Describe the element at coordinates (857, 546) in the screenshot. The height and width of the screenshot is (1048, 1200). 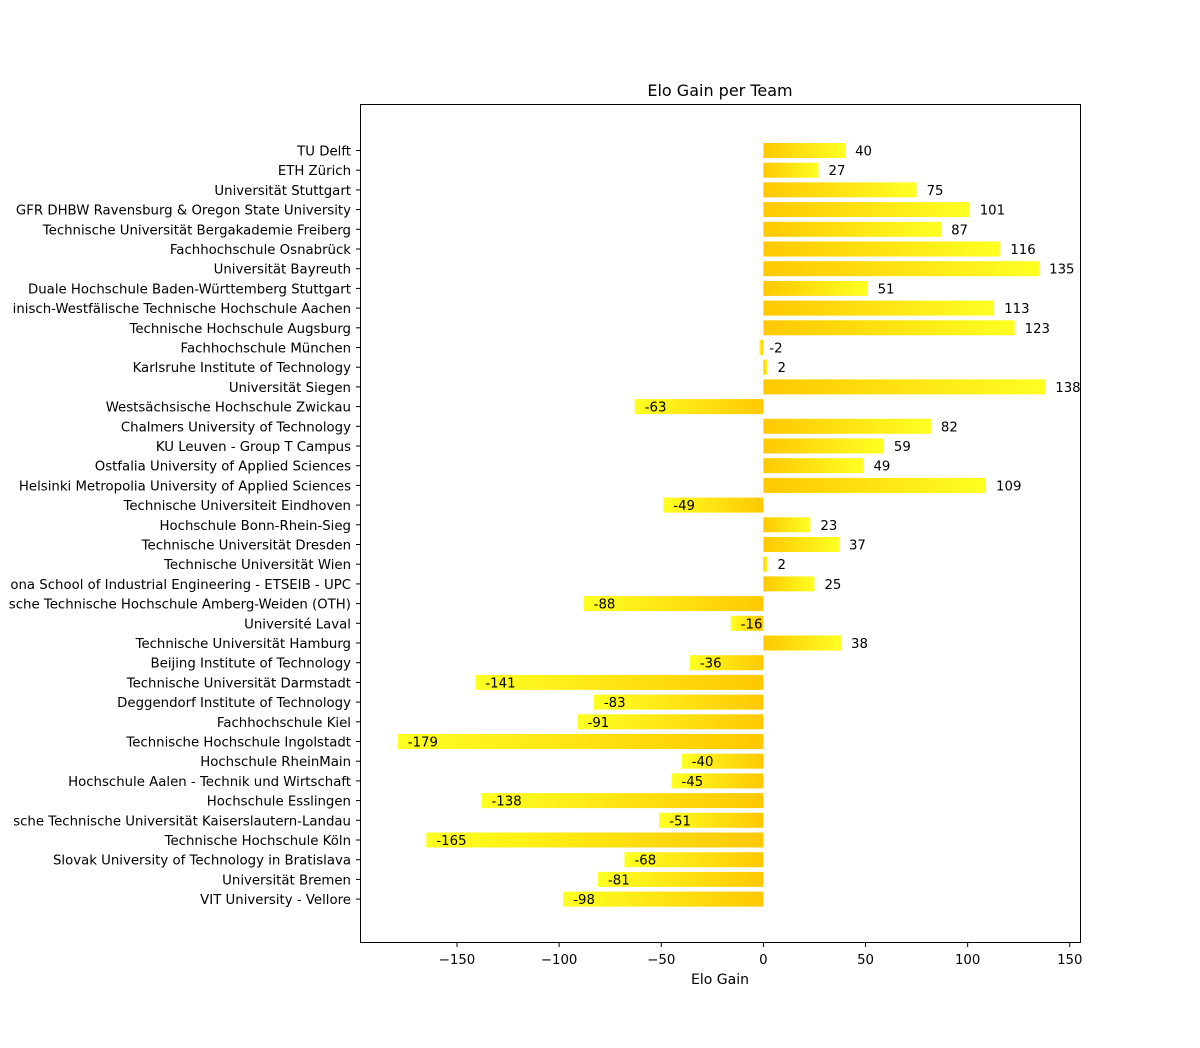
I see `data-label: 37` at that location.